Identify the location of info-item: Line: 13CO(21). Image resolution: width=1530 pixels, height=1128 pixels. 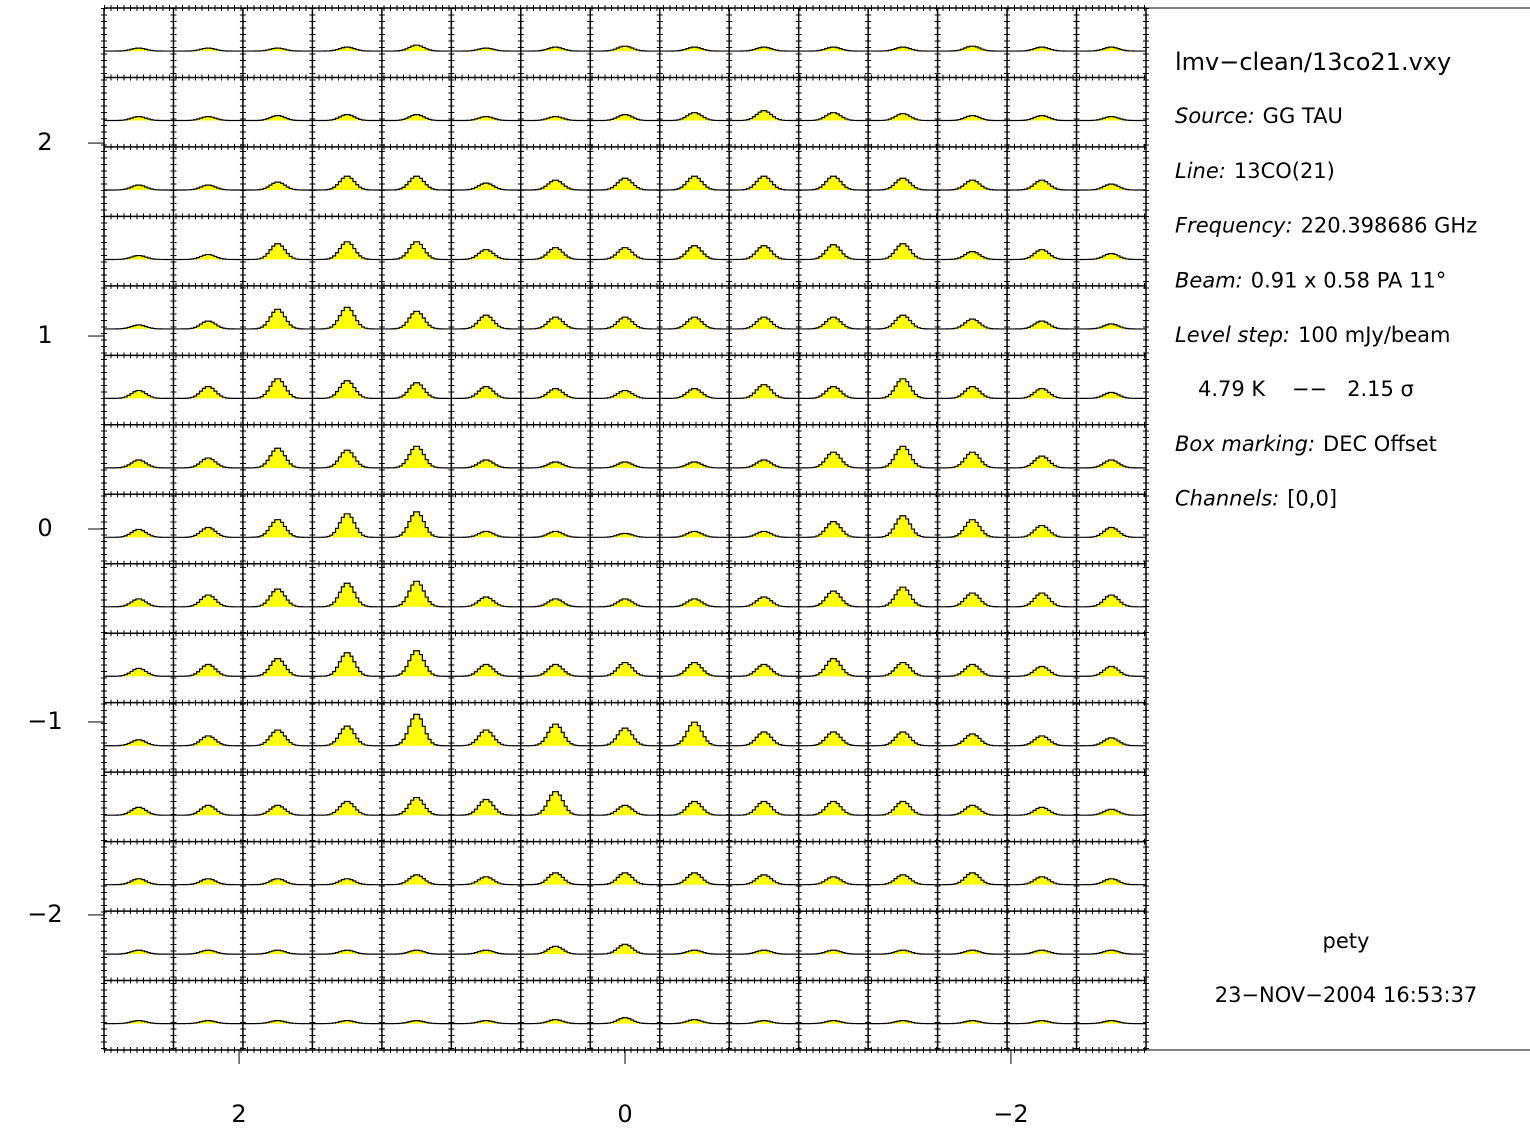
(1255, 171).